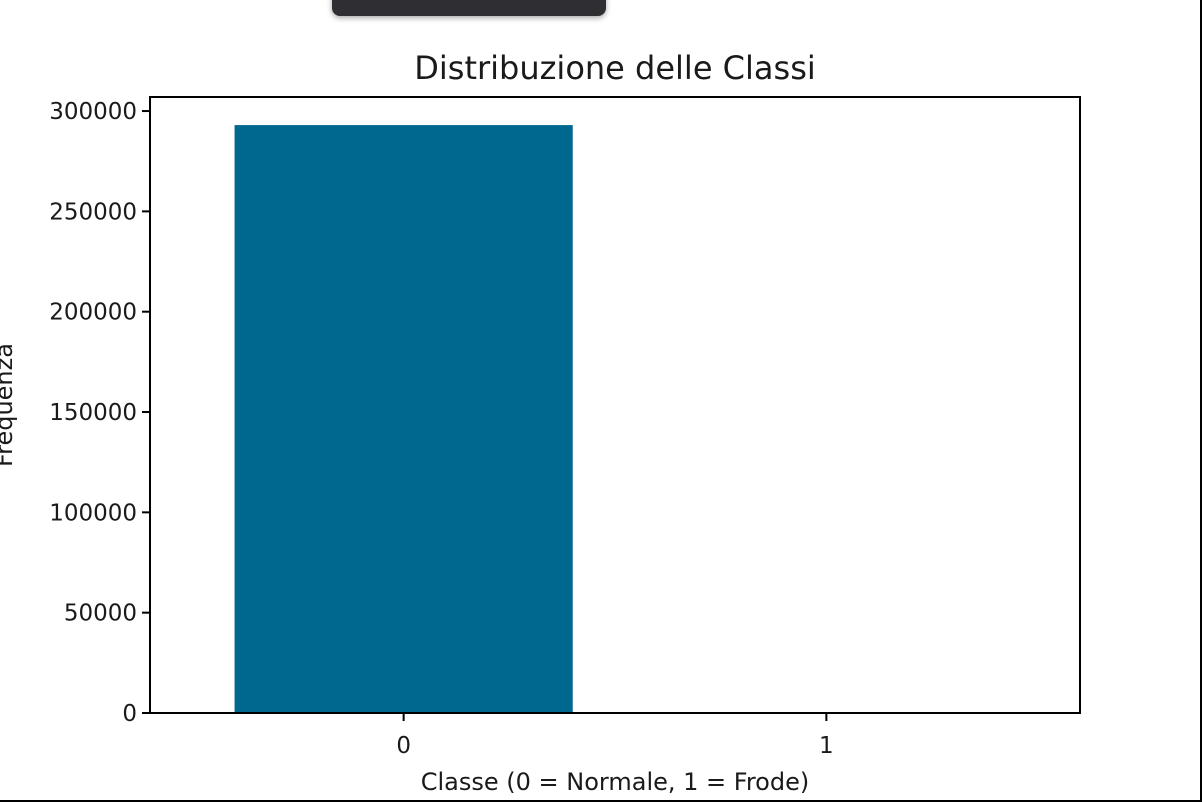 The height and width of the screenshot is (802, 1202). What do you see at coordinates (9, 405) in the screenshot?
I see `y-axis-label: Frequenza` at bounding box center [9, 405].